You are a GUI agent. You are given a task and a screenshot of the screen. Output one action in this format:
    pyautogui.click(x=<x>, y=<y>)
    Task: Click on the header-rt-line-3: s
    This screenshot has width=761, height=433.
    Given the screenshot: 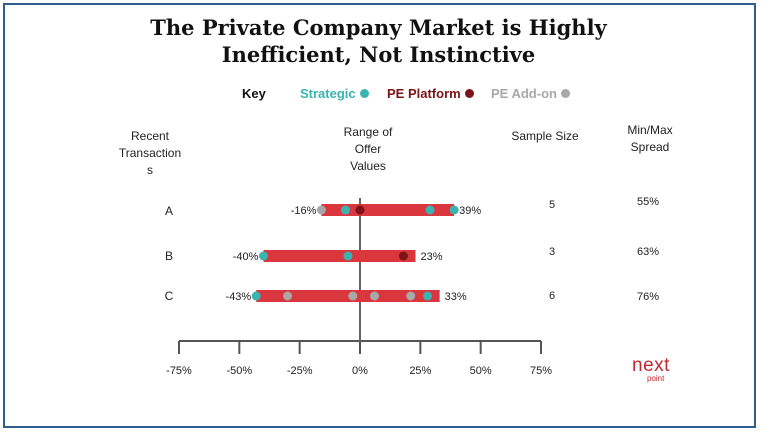 What is the action you would take?
    pyautogui.click(x=150, y=170)
    